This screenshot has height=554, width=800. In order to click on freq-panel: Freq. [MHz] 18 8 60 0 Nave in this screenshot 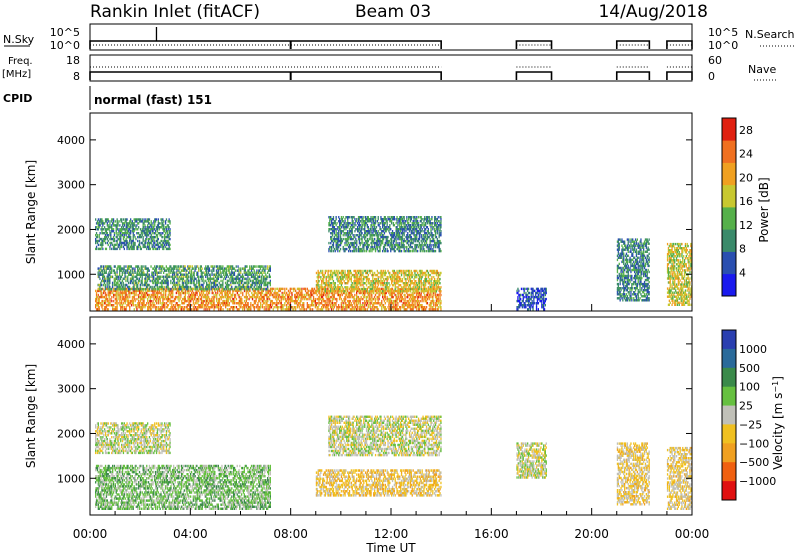, I will do `click(389, 68)`.